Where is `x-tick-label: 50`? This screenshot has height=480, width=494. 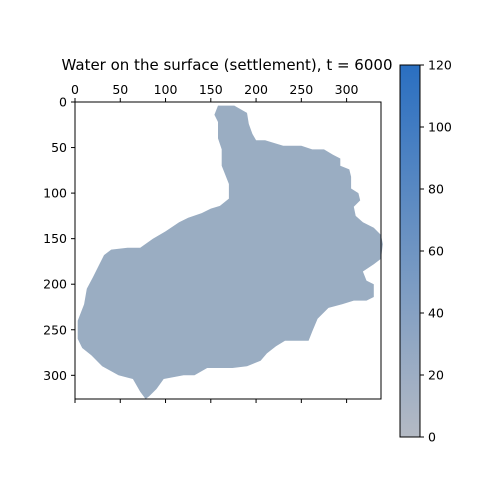 x-tick-label: 50 is located at coordinates (120, 89).